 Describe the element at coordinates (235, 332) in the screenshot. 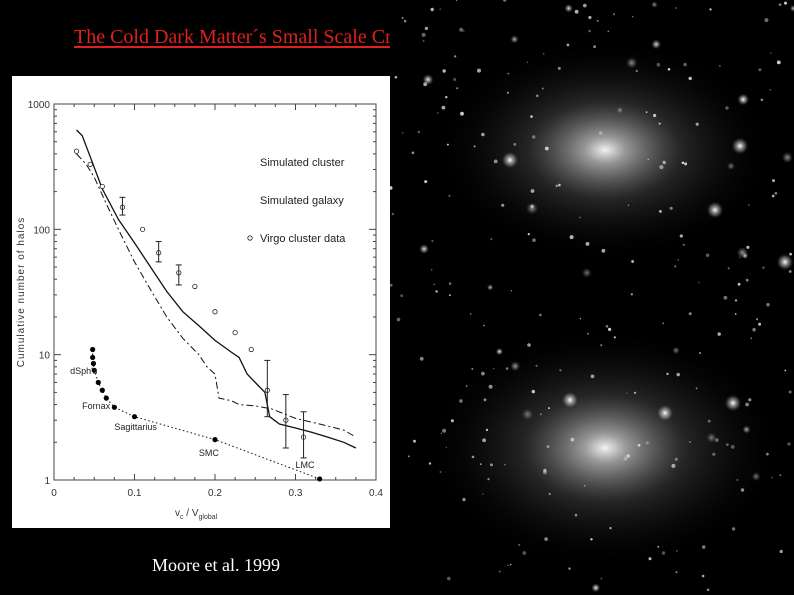

I see `virgo-data-point` at that location.